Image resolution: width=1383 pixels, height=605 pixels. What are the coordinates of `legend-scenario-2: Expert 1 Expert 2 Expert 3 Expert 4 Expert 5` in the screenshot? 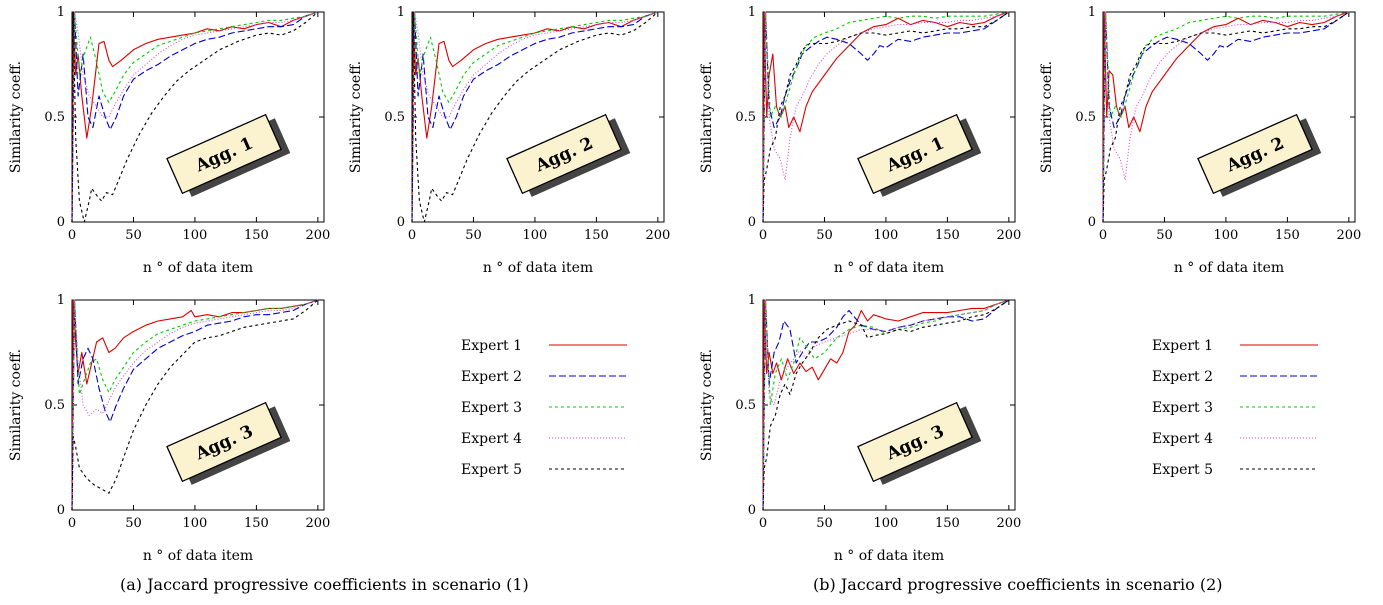 It's located at (1235, 408).